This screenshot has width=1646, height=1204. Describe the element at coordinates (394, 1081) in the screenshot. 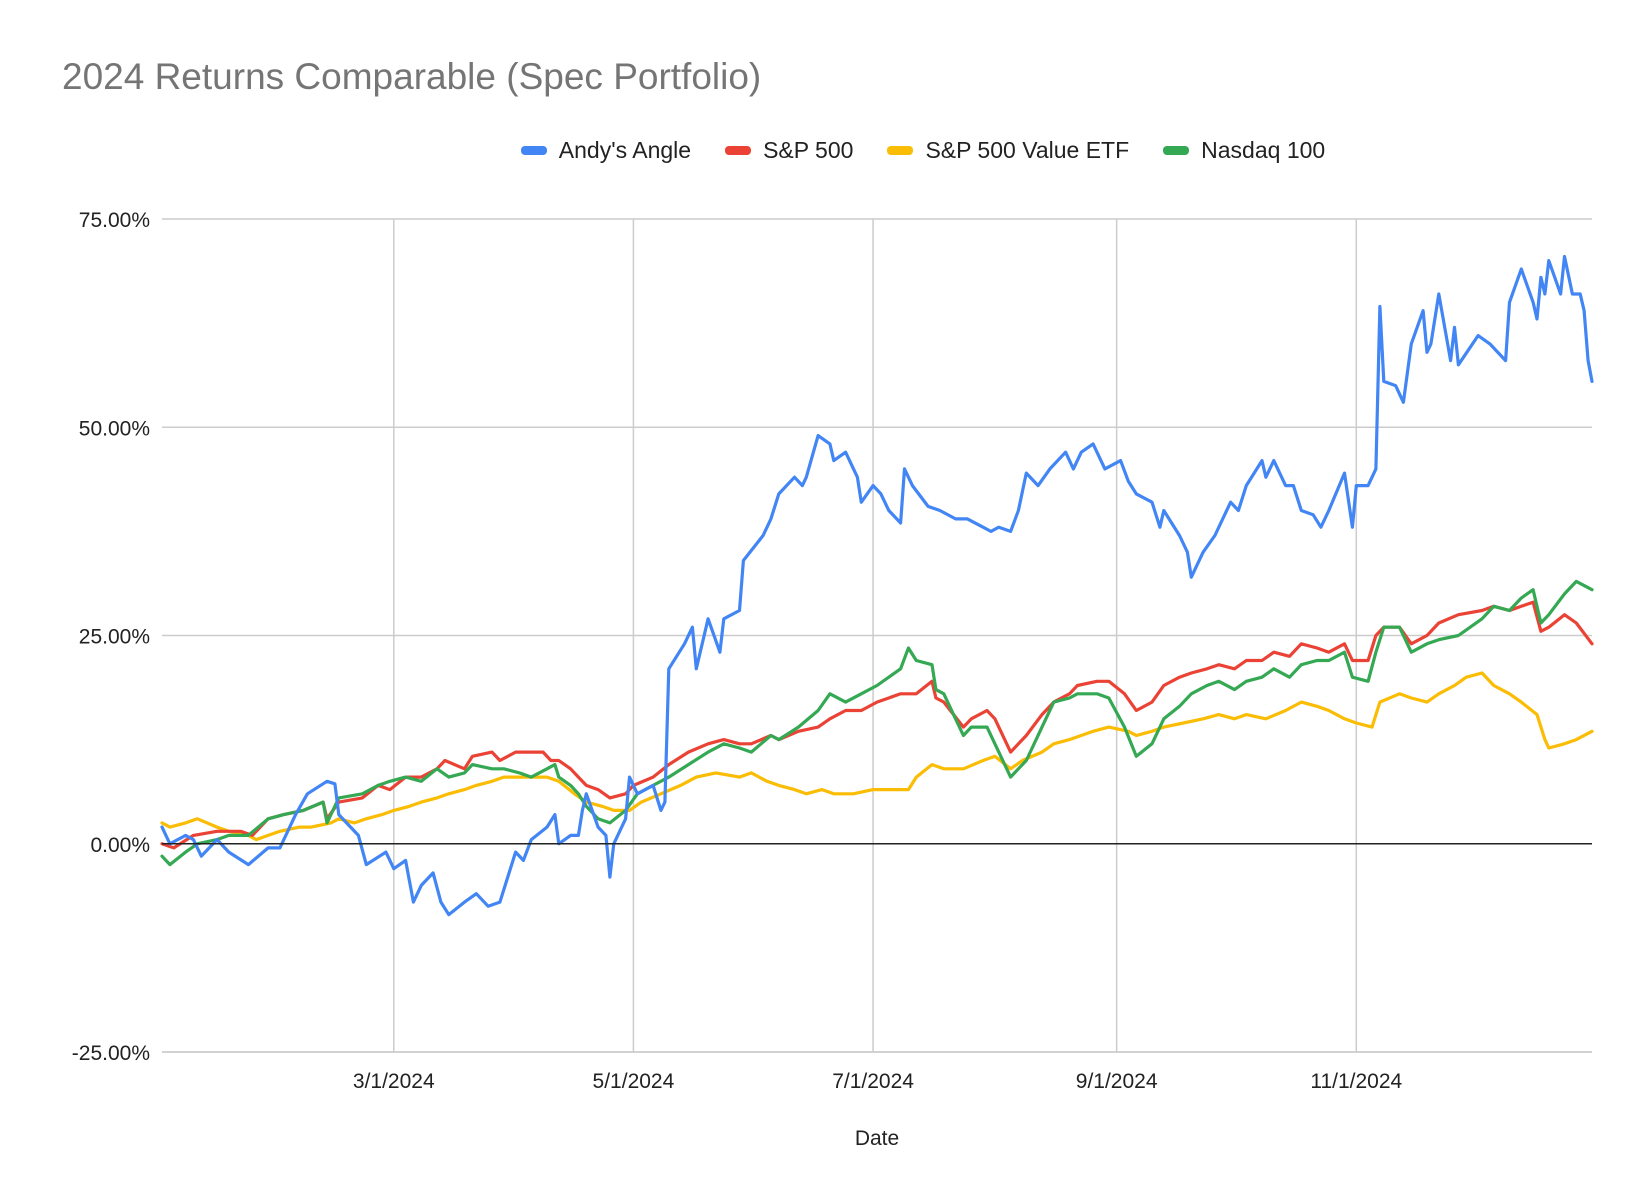

I see `x-tick-label: 3/1/2024` at that location.